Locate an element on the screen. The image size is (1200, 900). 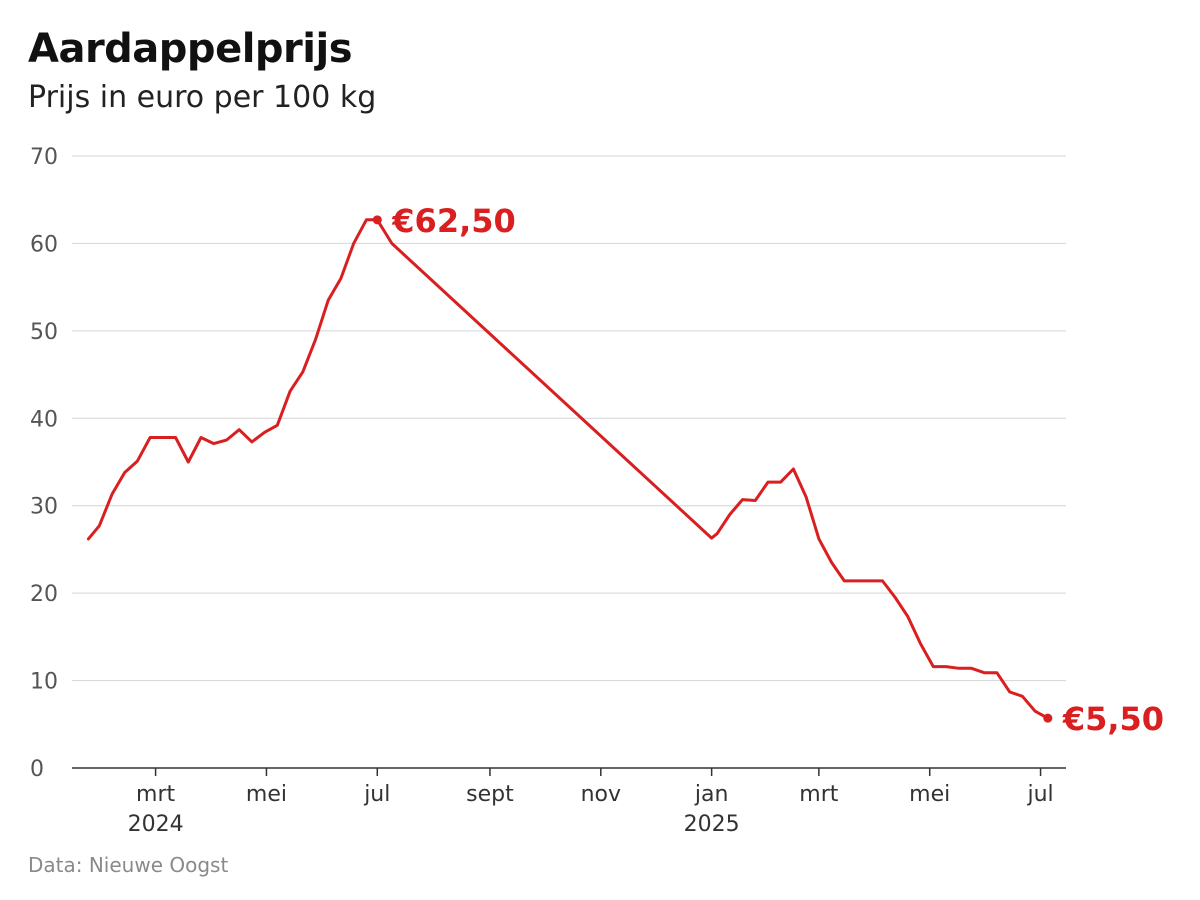
x-tick-label: nov is located at coordinates (601, 794).